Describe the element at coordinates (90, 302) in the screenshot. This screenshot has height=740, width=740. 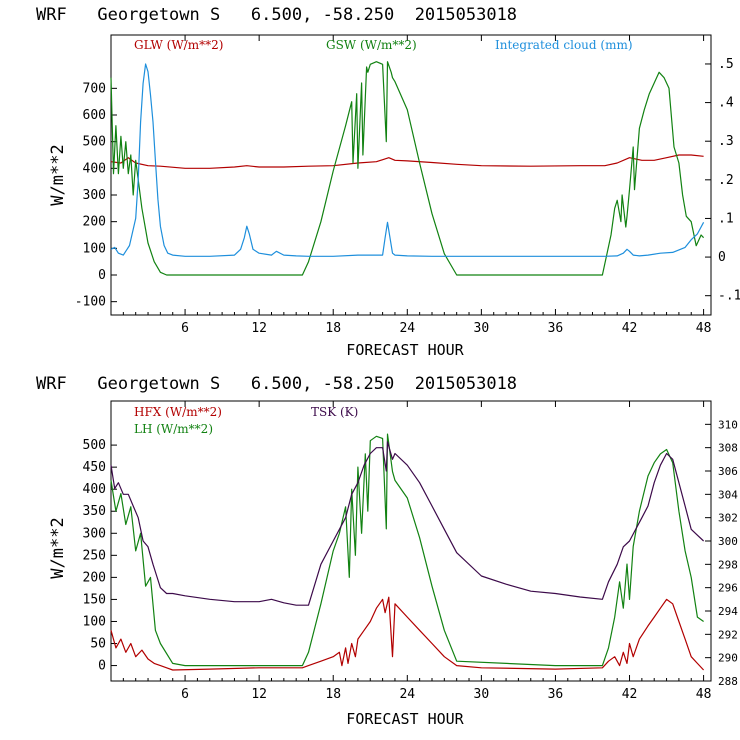
I see `y-tick-label: -100` at that location.